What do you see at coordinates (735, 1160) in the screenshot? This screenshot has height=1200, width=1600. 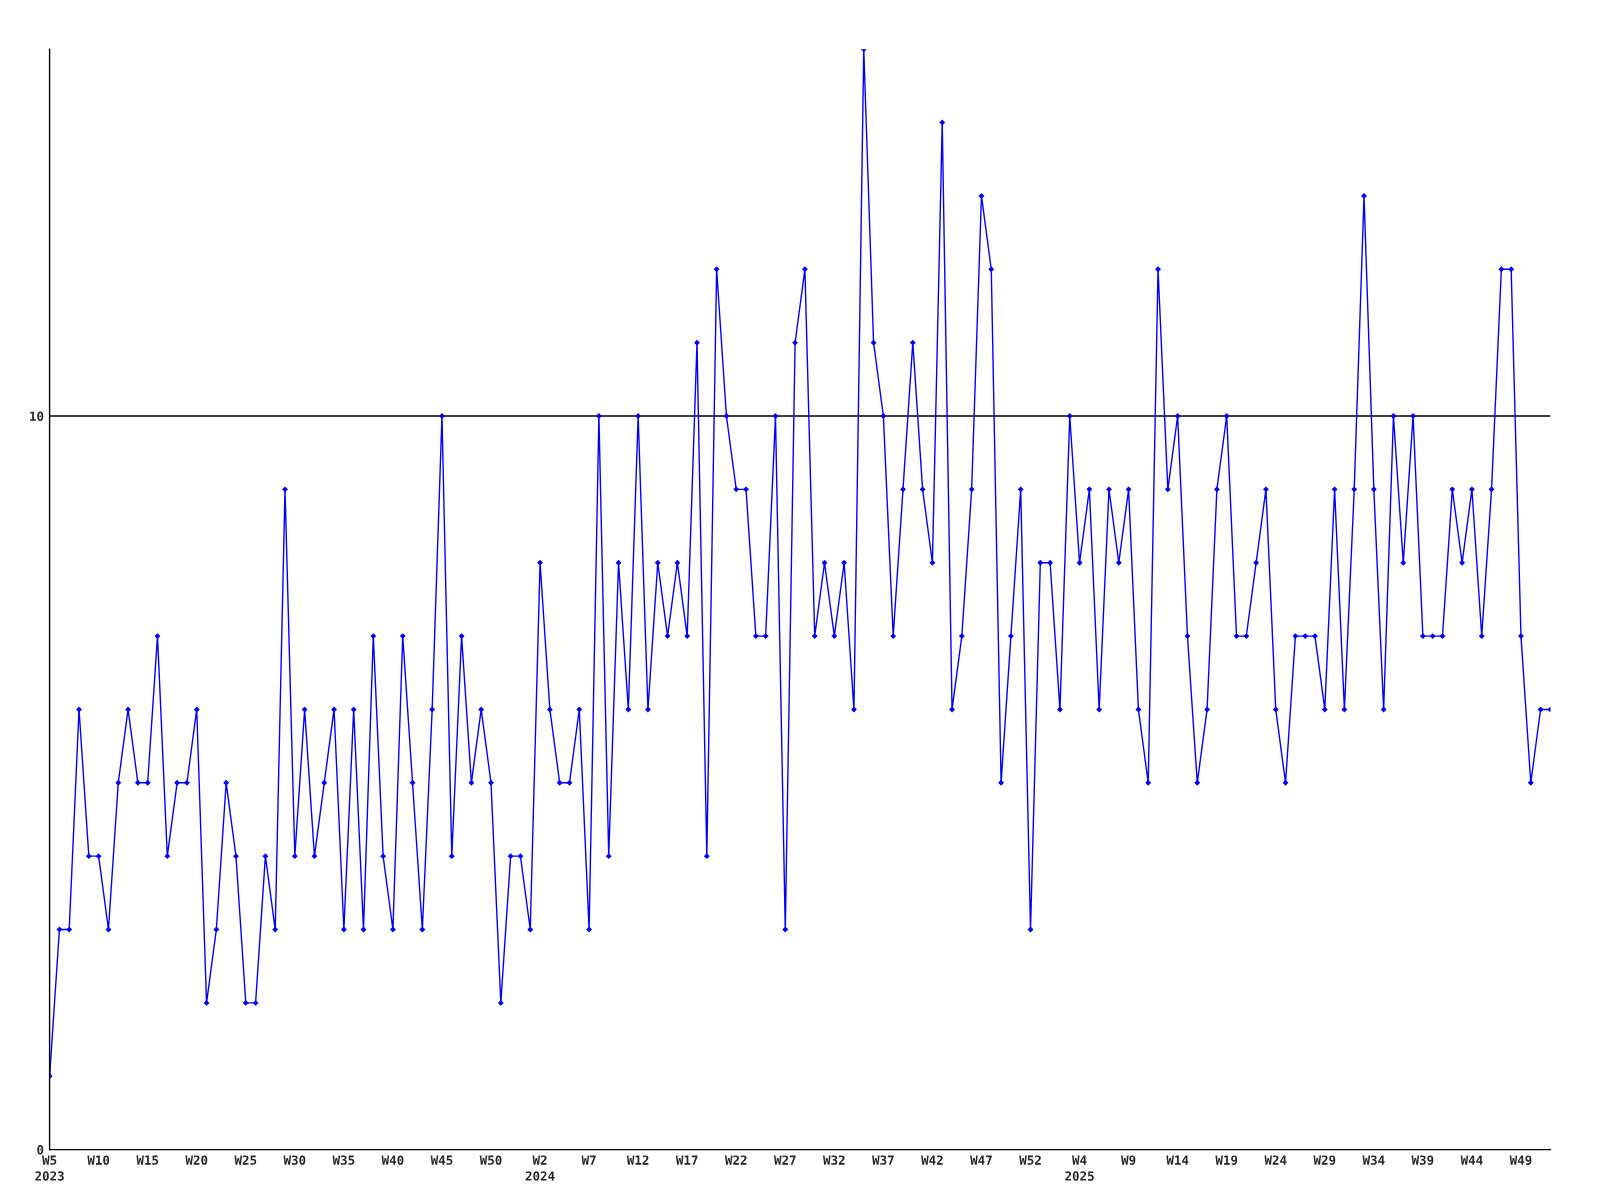 I see `x-tick-label: W22` at bounding box center [735, 1160].